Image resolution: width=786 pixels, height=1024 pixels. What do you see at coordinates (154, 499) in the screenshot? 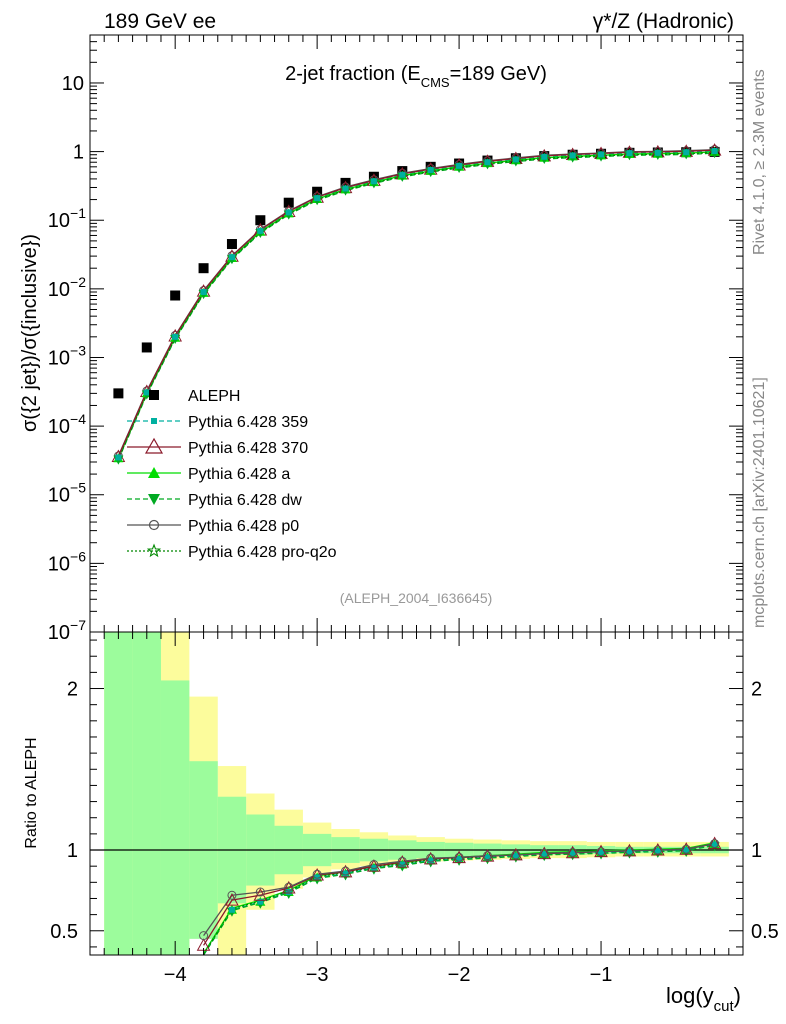
I see `legend-marker-dw` at bounding box center [154, 499].